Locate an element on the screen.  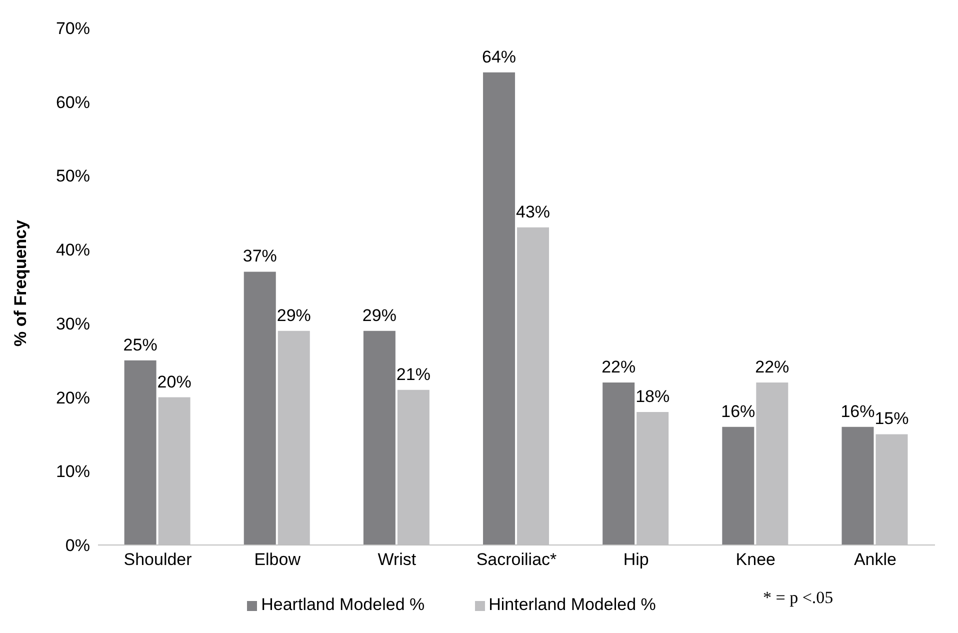
y-tick-label: 30% is located at coordinates (73, 324).